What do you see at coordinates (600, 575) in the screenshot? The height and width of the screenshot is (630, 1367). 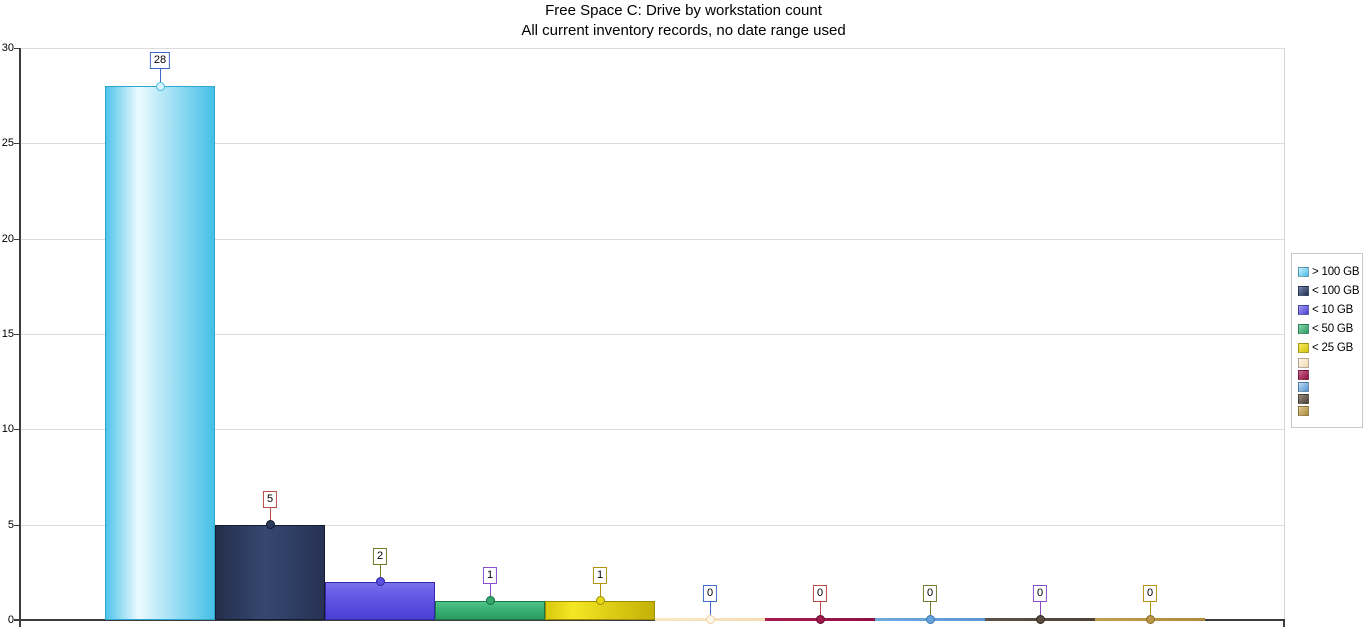 I see `data-label-5: 1` at bounding box center [600, 575].